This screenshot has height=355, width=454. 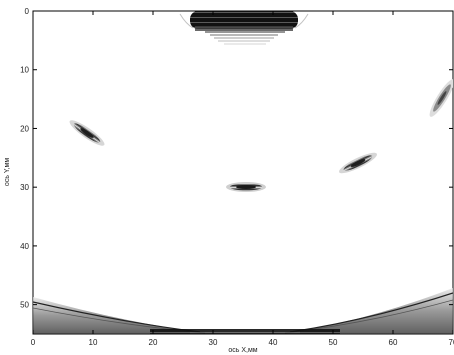 What do you see at coordinates (33, 342) in the screenshot?
I see `x-tick-label-0: 0` at bounding box center [33, 342].